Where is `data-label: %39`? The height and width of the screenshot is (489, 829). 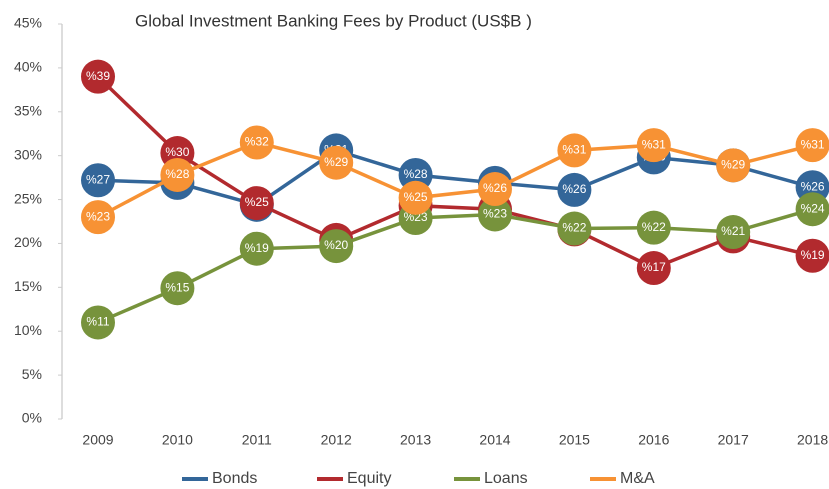 data-label: %39 is located at coordinates (98, 76).